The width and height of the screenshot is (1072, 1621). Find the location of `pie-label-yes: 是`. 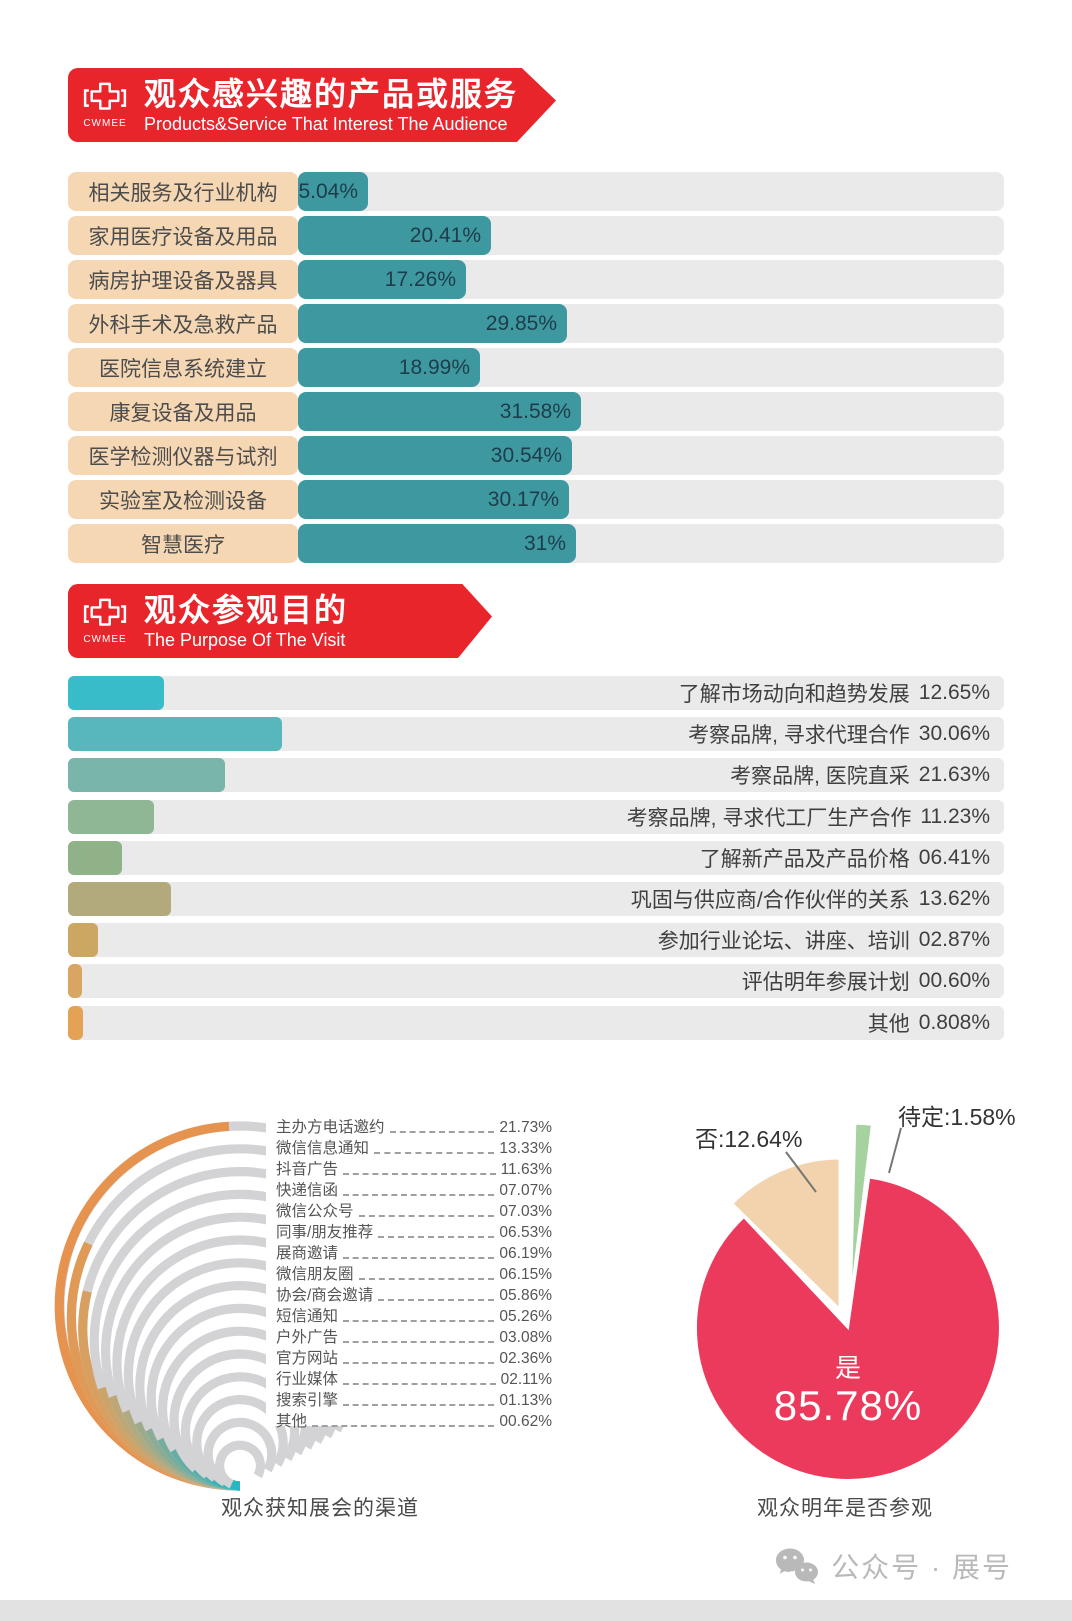

pie-label-yes: 是 is located at coordinates (847, 1368).